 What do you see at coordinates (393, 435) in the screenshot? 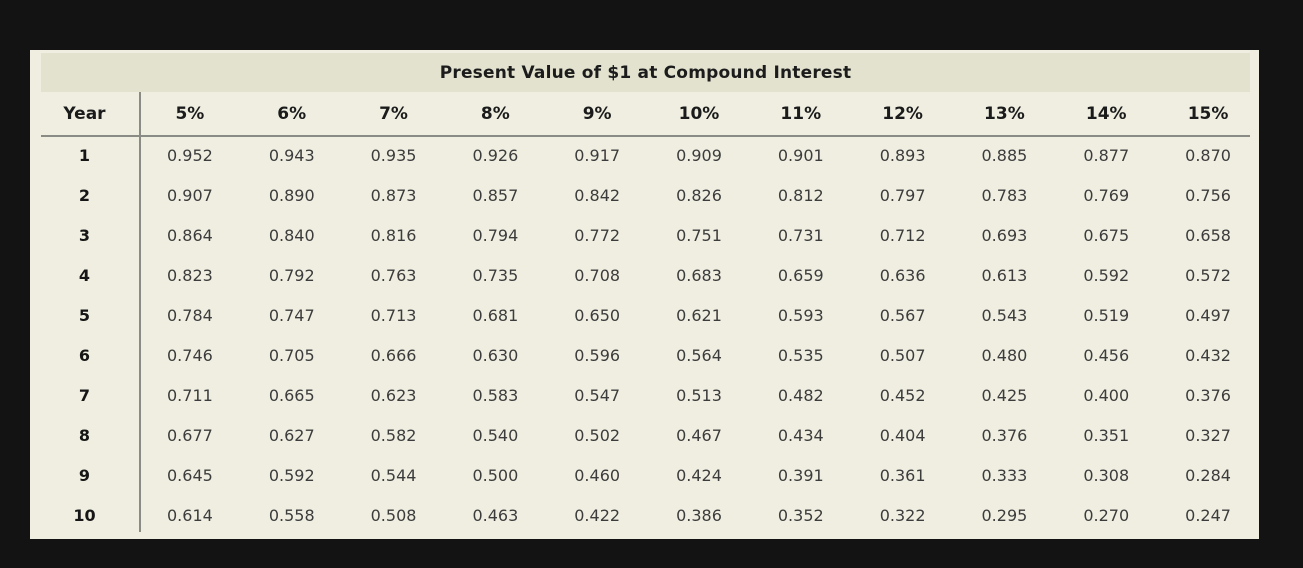
I see `value-cell: 0.582` at bounding box center [393, 435].